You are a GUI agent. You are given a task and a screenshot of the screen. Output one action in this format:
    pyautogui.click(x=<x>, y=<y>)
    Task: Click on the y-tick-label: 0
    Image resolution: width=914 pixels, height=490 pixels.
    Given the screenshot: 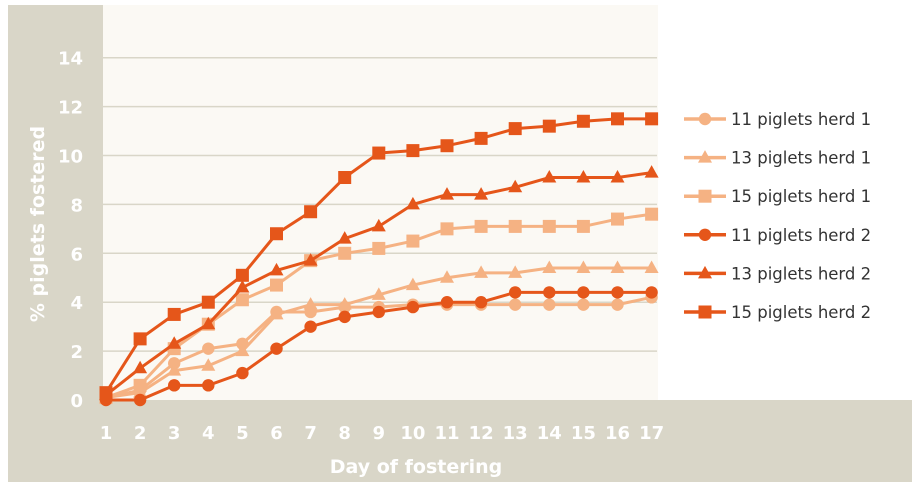 What is the action you would take?
    pyautogui.click(x=76, y=401)
    